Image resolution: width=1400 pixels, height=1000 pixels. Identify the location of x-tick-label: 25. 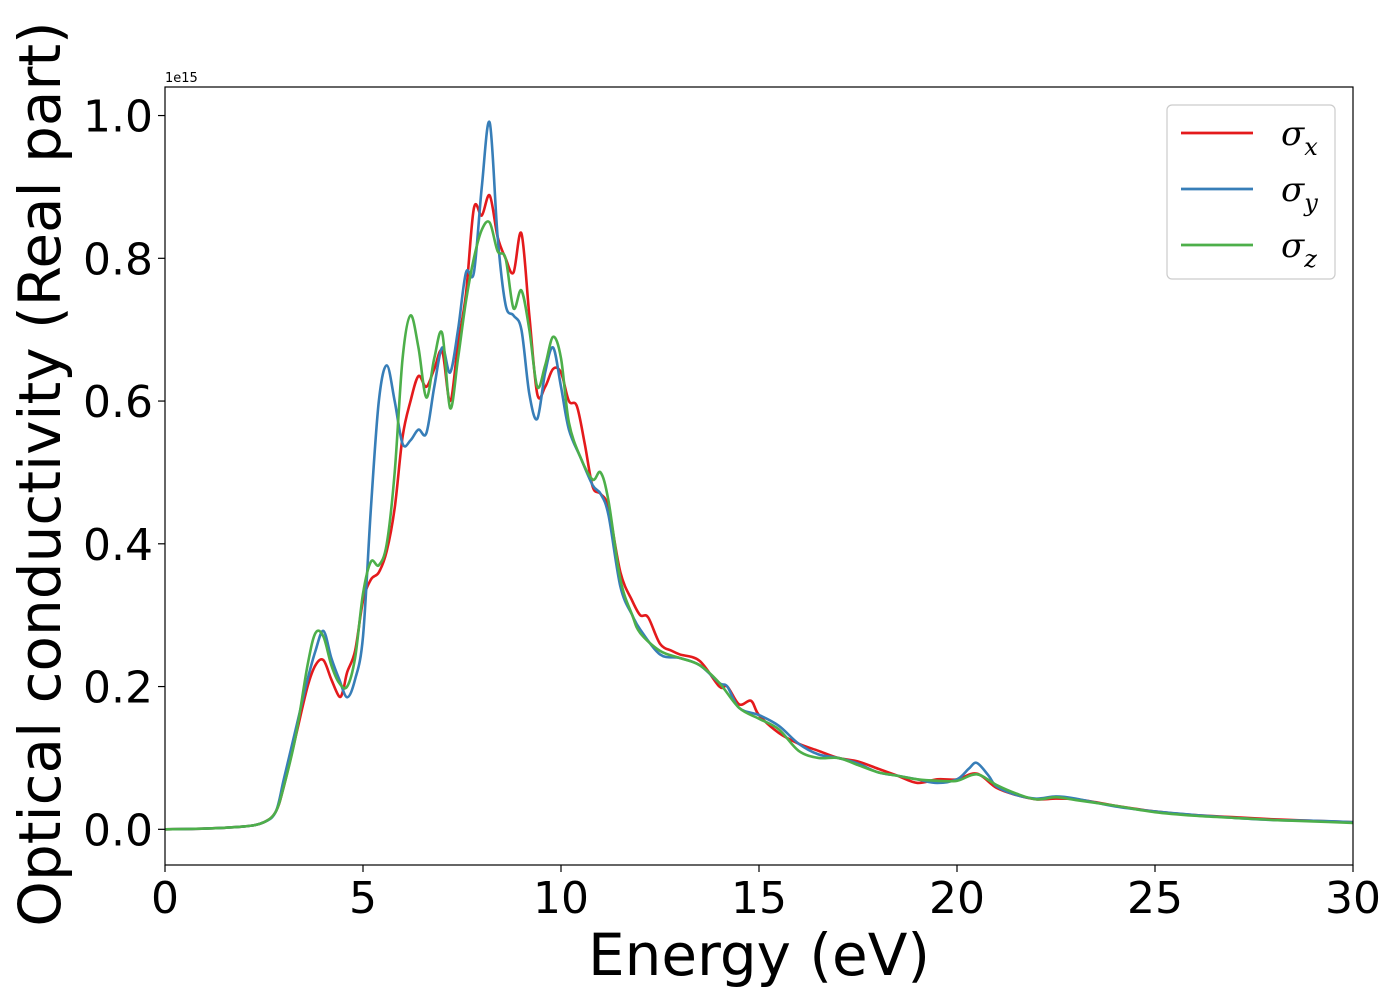
(1155, 898).